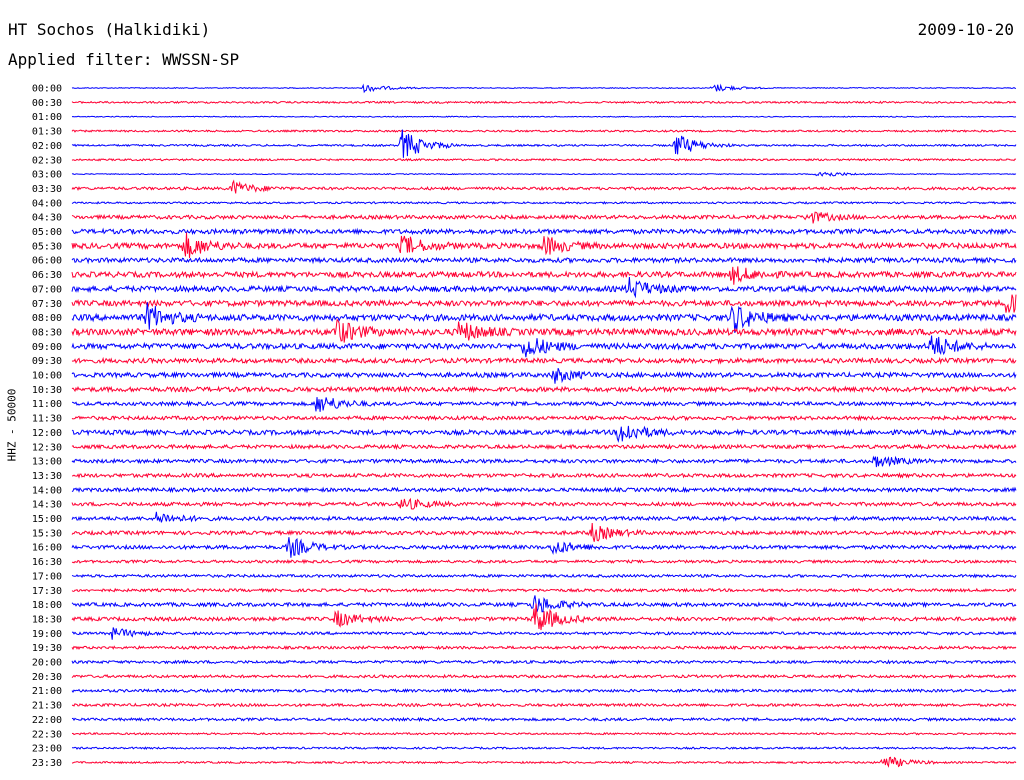  What do you see at coordinates (47, 419) in the screenshot?
I see `row-time-label: 11:30` at bounding box center [47, 419].